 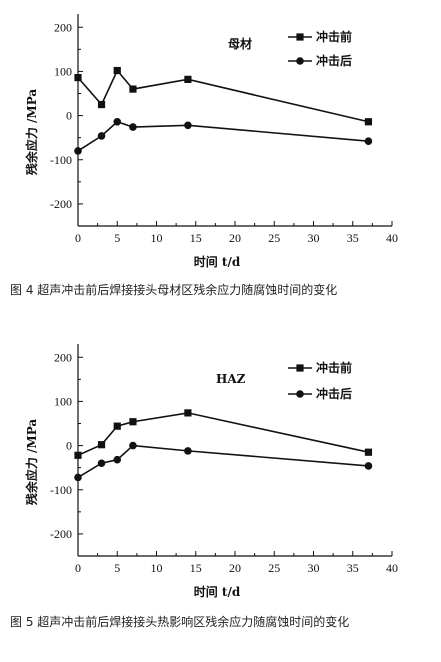 I want to click on region-annotation: HAZ, so click(x=231, y=379).